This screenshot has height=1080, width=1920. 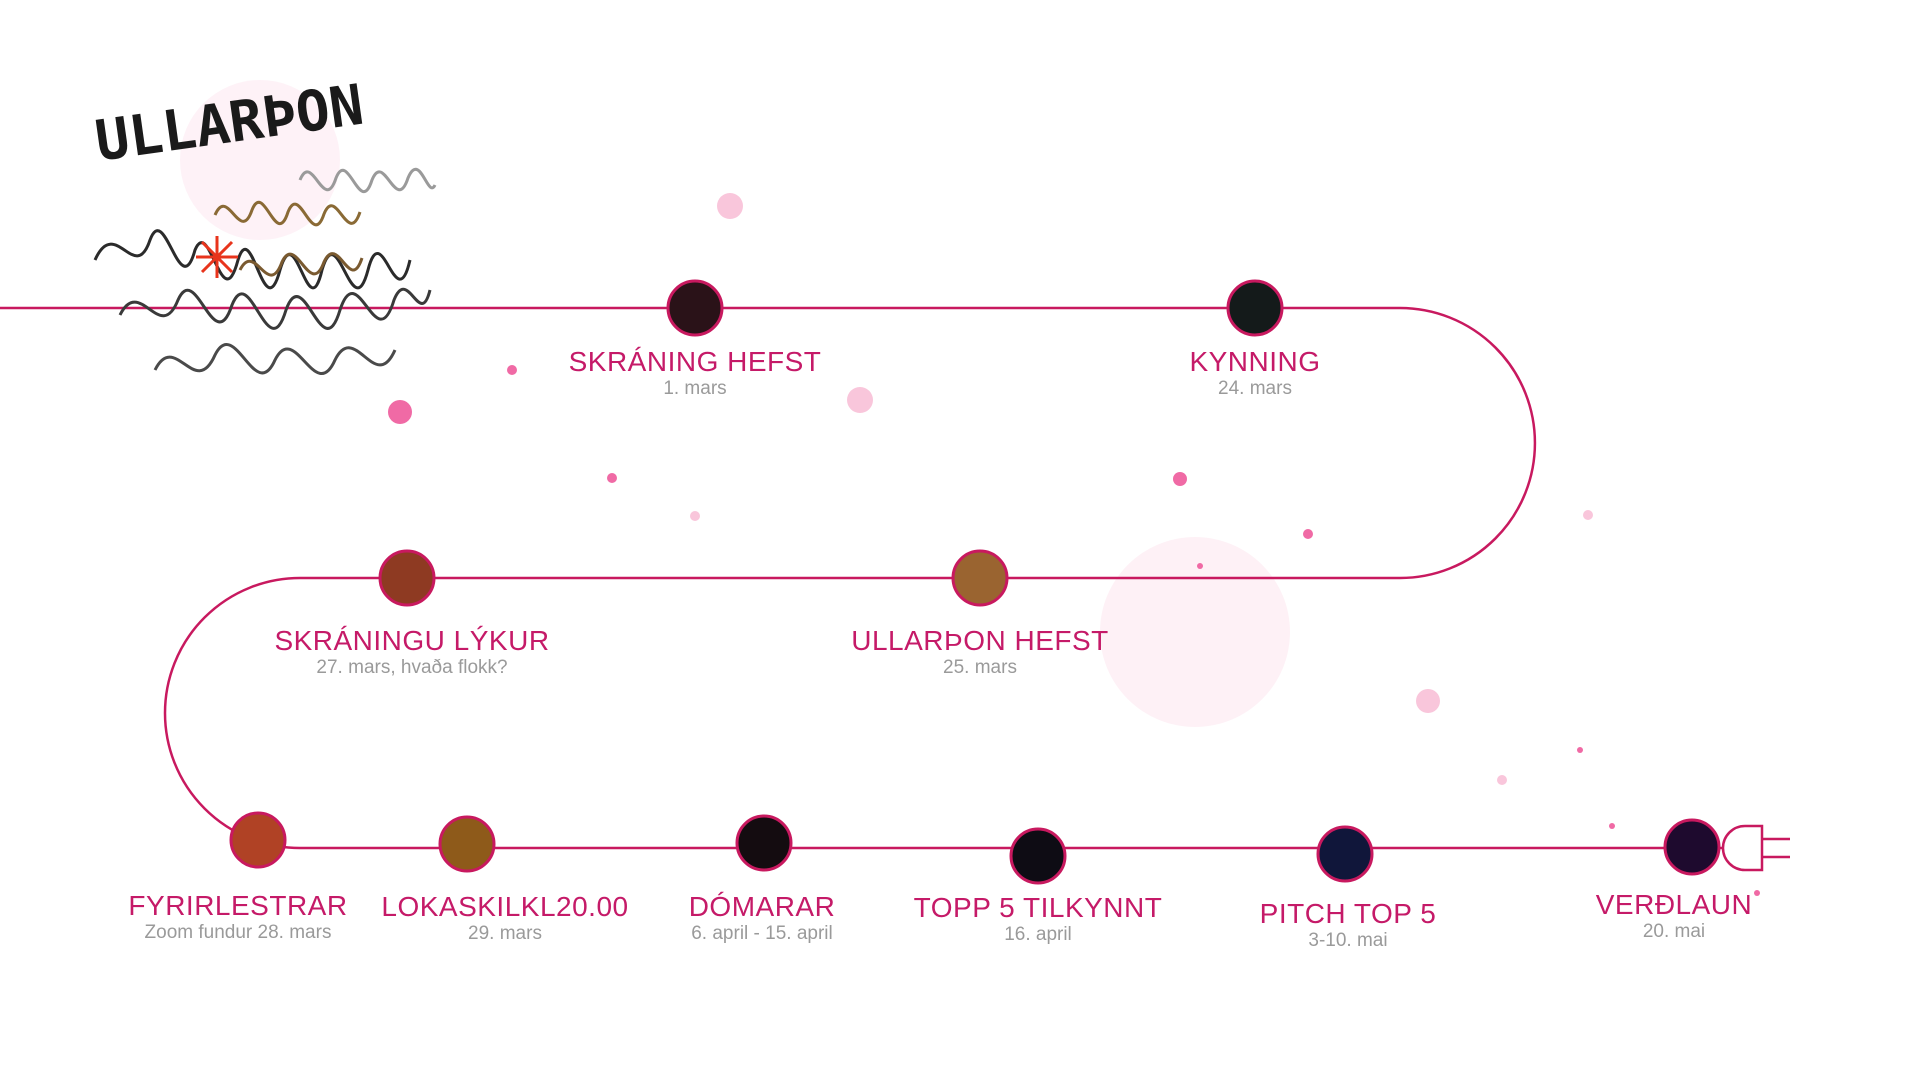 What do you see at coordinates (1038, 907) in the screenshot?
I see `milestone-title: TOPP 5 TILKYNNT` at bounding box center [1038, 907].